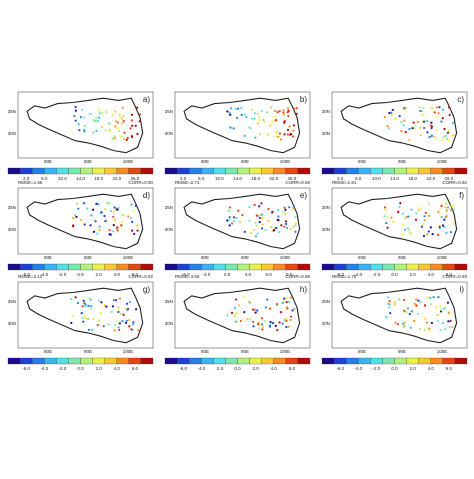 The width and height of the screenshot is (474, 479). Describe the element at coordinates (183, 178) in the screenshot. I see `colorbar-label: 2.0` at that location.